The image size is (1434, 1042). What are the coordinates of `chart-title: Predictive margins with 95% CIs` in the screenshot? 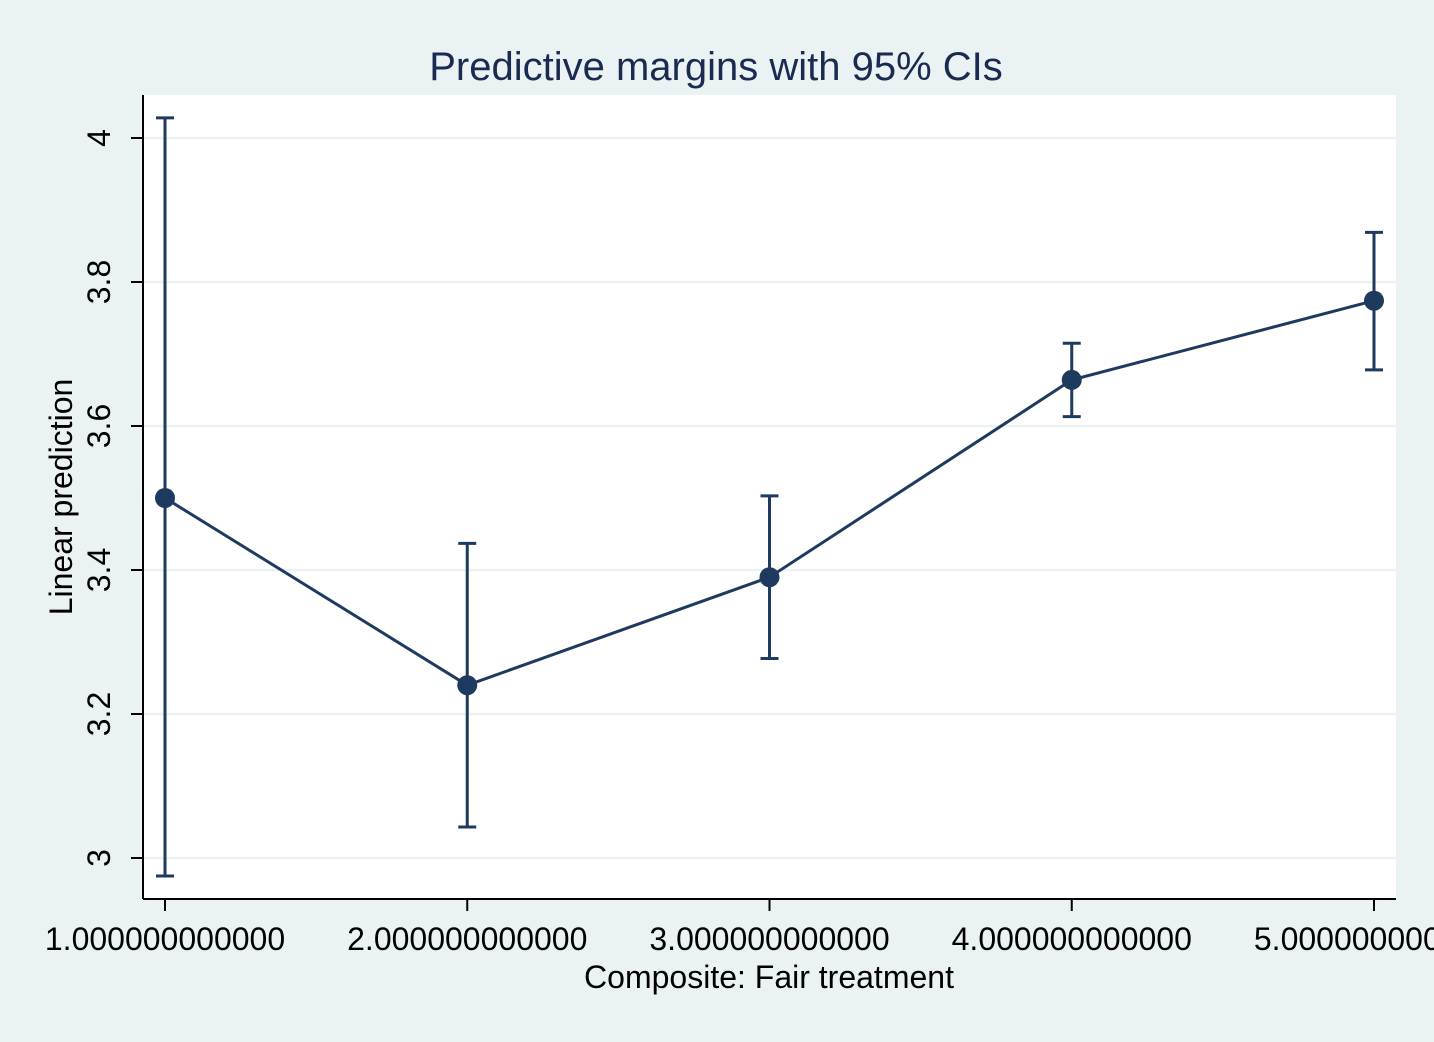 It's located at (716, 67).